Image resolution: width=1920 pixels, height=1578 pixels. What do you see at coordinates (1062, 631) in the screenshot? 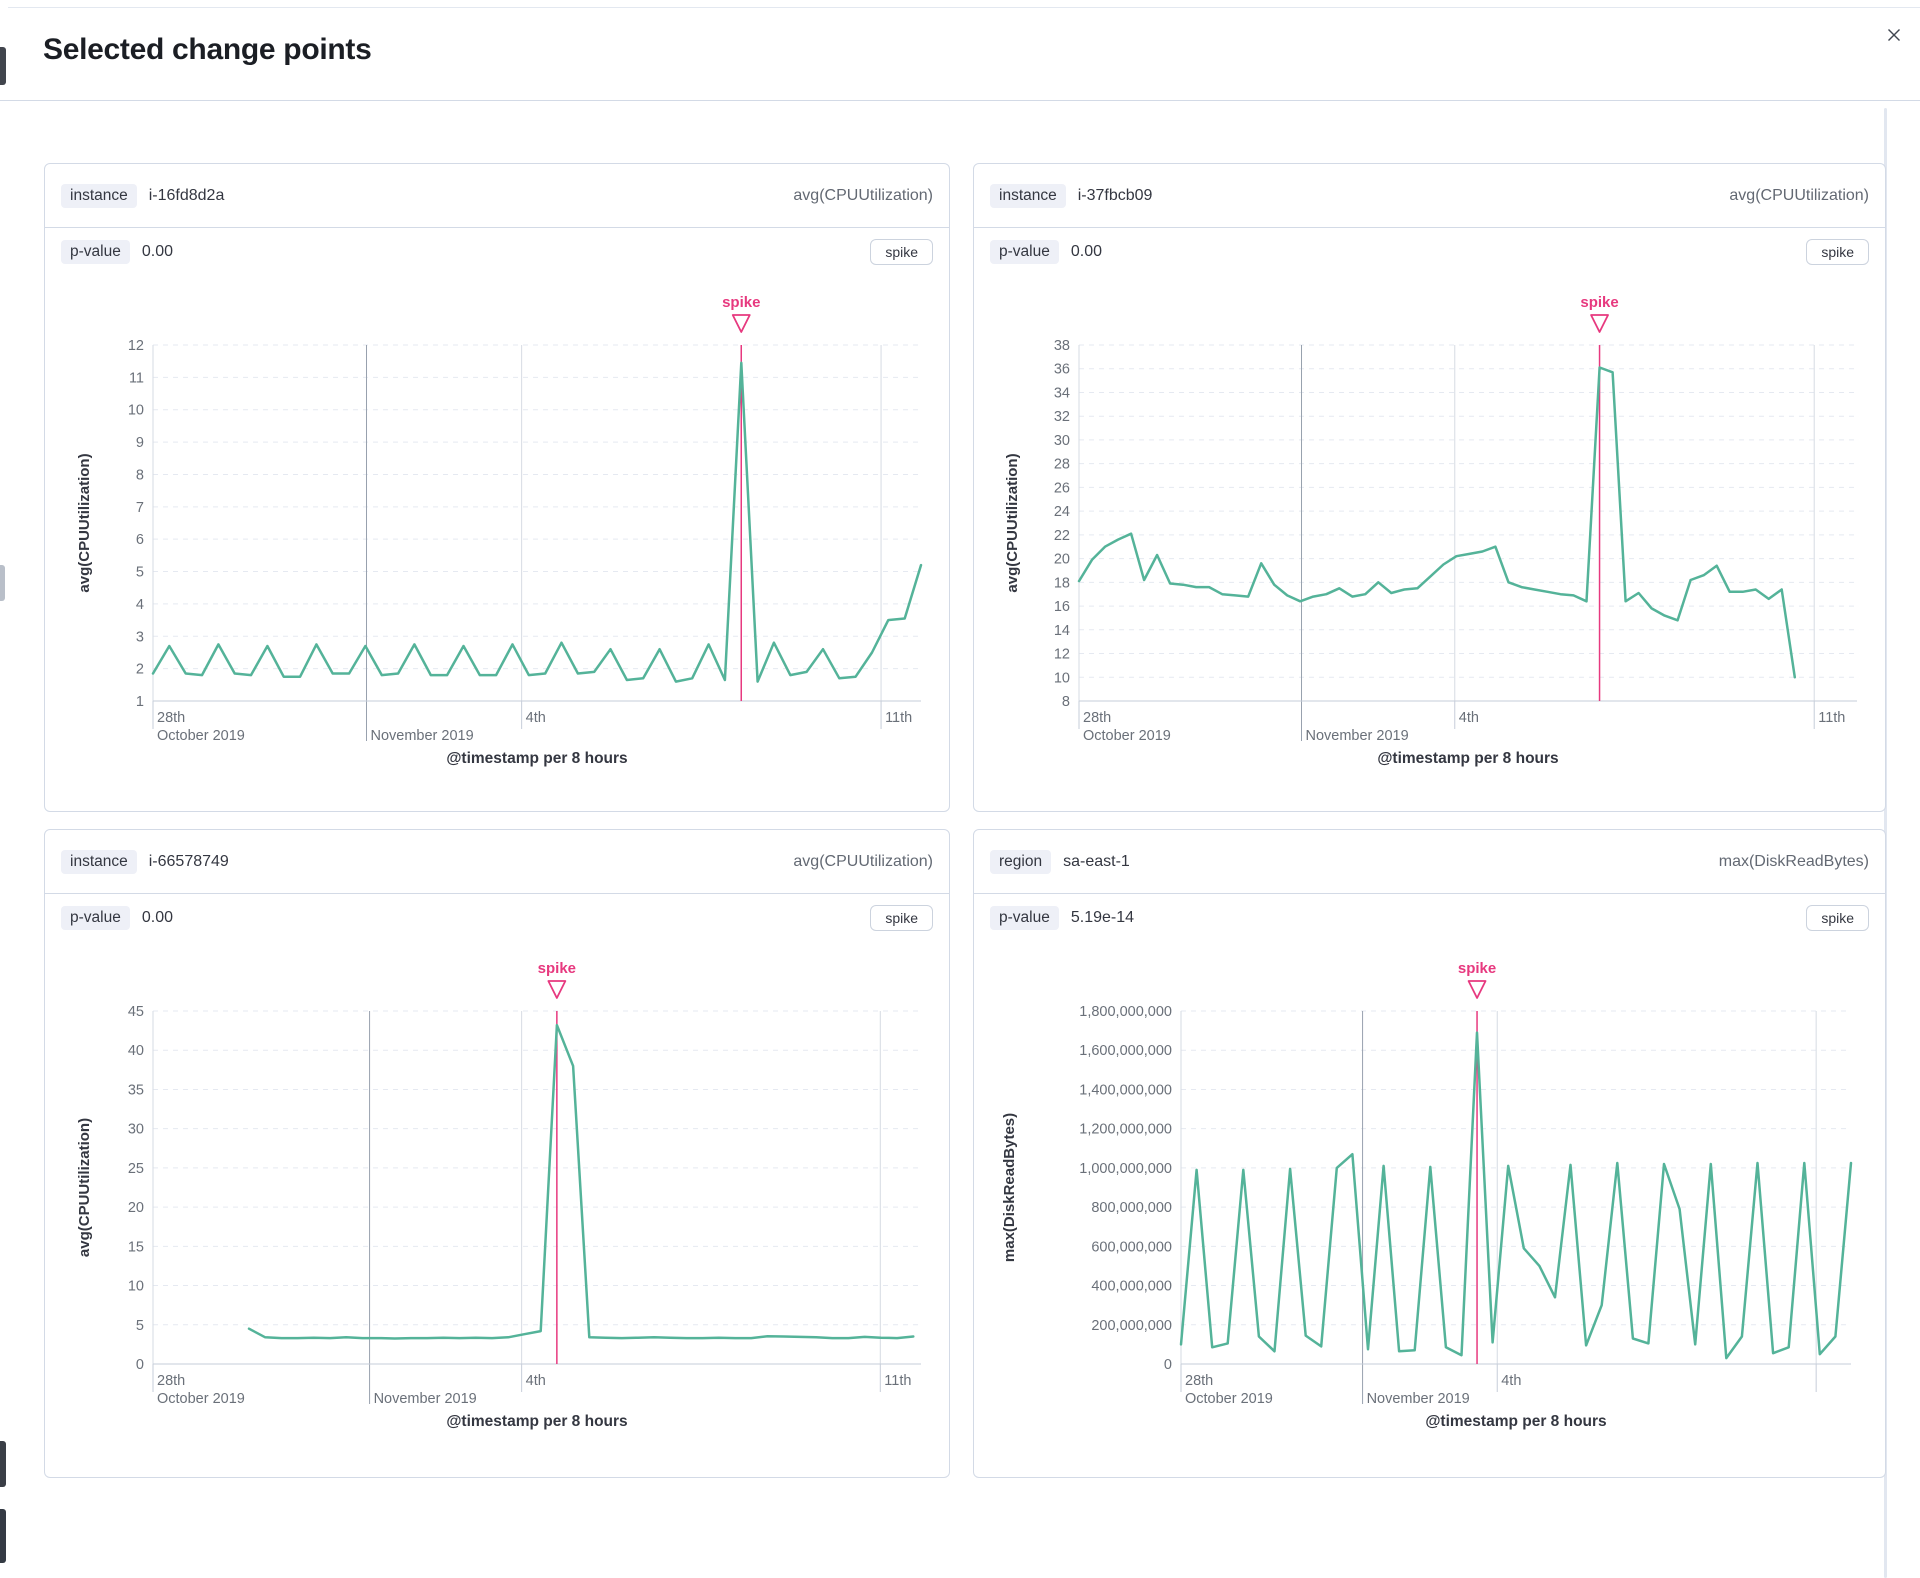
I see `svg-text: 14` at bounding box center [1062, 631].